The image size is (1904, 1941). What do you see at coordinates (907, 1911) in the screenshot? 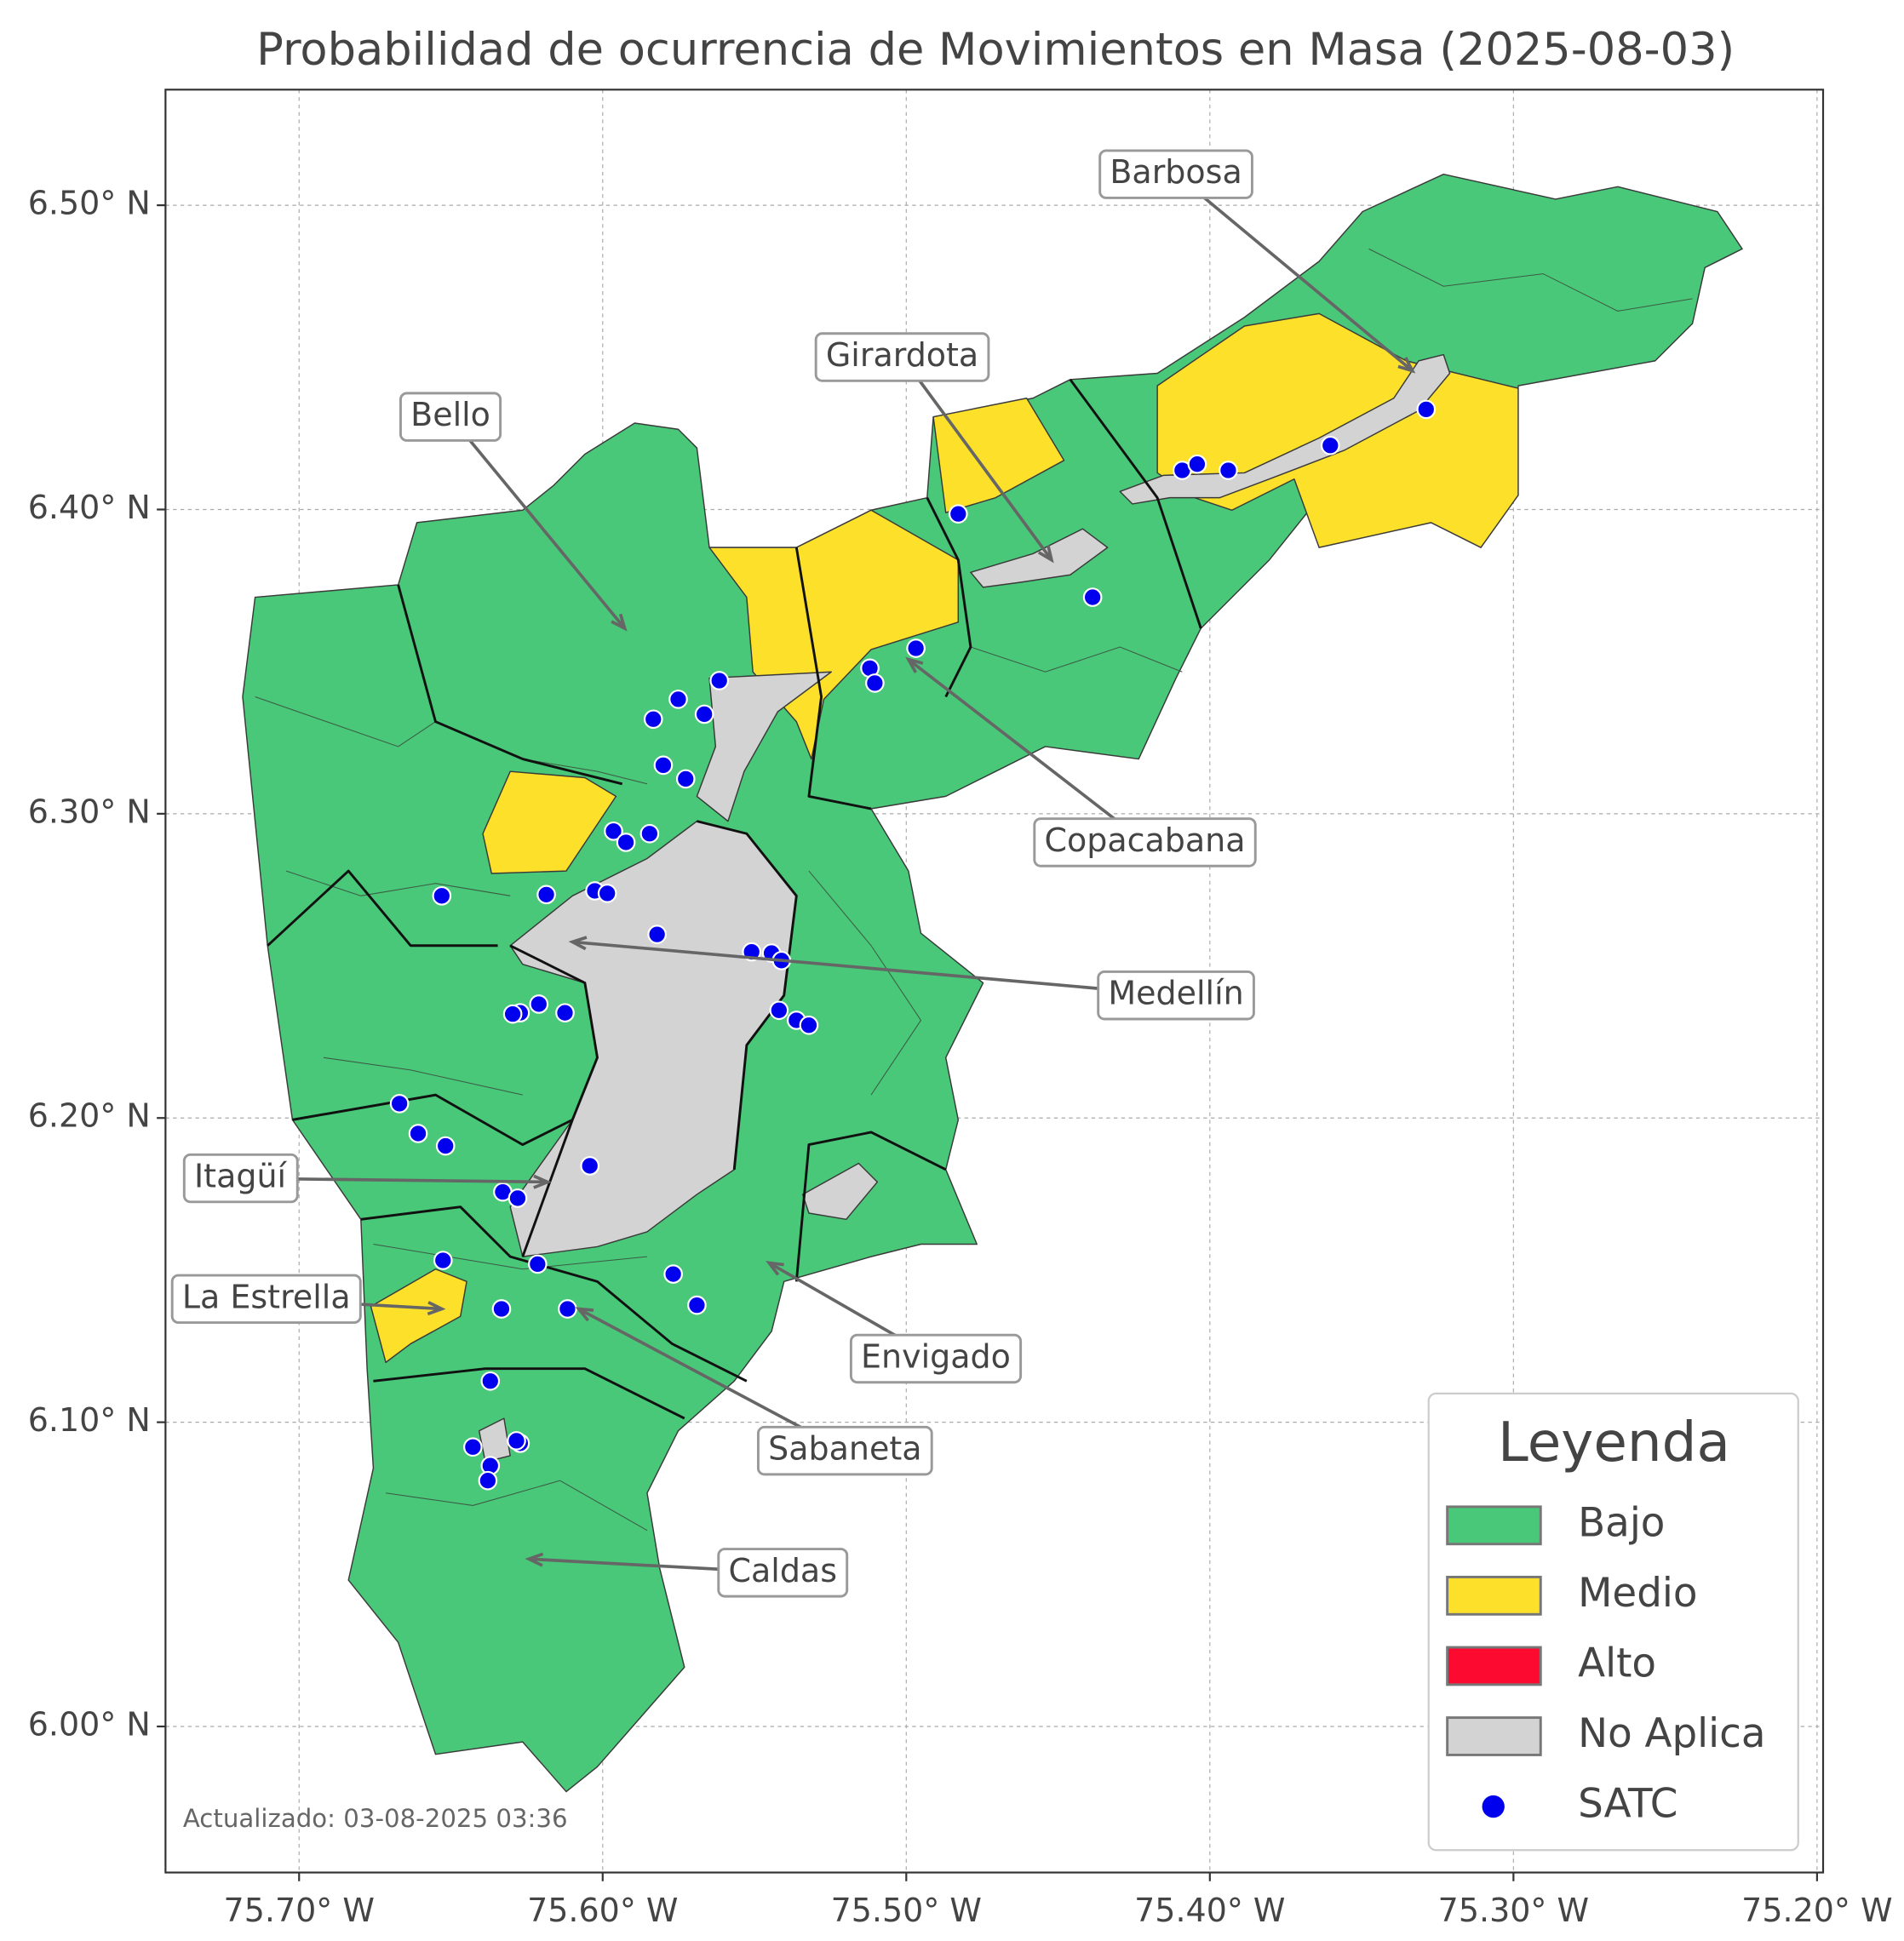
I see `x-tick-label: 75.50° W` at bounding box center [907, 1911].